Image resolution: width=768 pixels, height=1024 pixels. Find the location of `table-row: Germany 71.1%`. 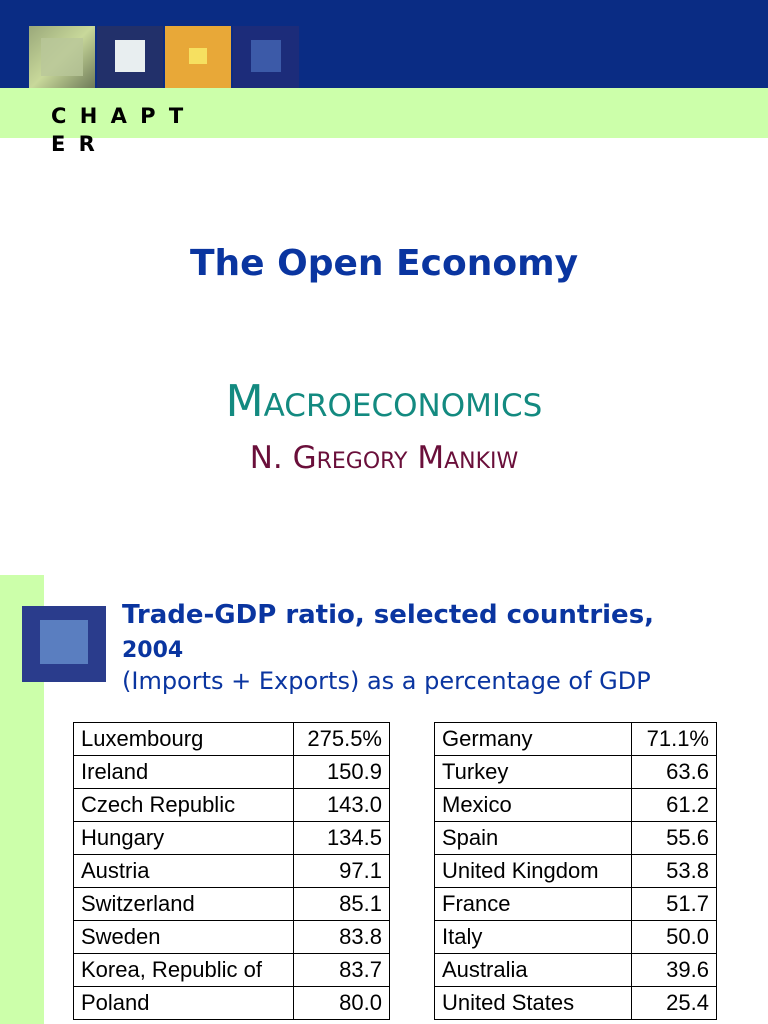

table-row: Germany 71.1% is located at coordinates (575, 739).